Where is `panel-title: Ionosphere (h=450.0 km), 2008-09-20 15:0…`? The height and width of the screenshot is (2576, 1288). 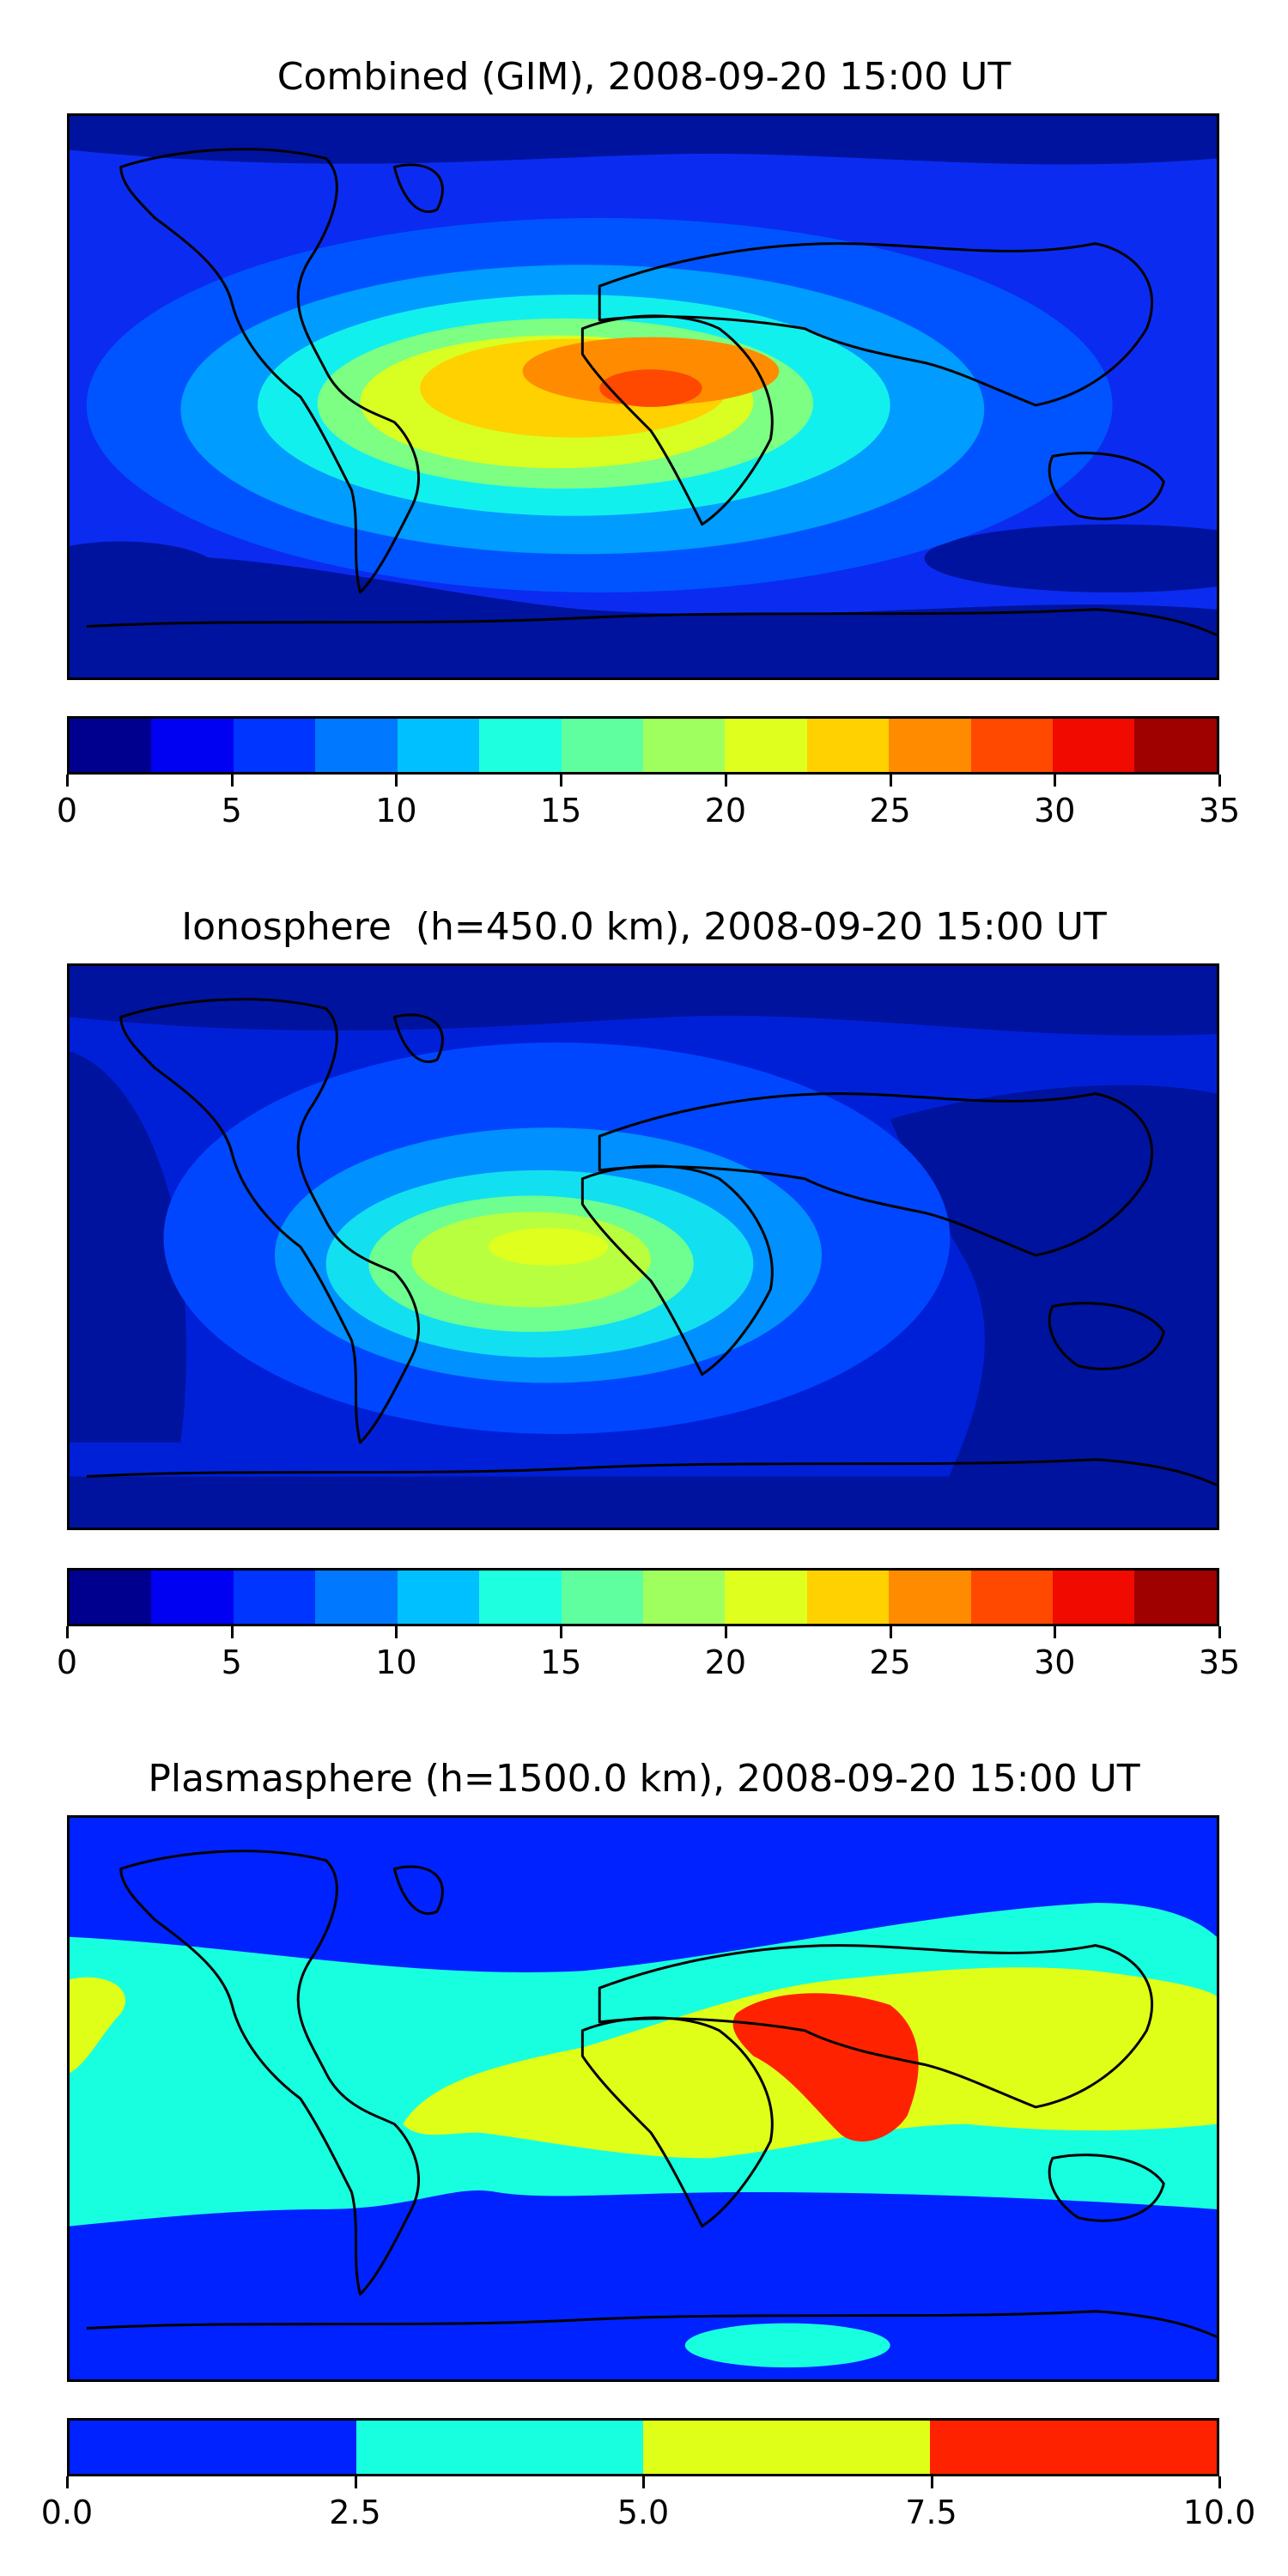
panel-title: Ionosphere (h=450.0 km), 2008-09-20 15:0… is located at coordinates (644, 927).